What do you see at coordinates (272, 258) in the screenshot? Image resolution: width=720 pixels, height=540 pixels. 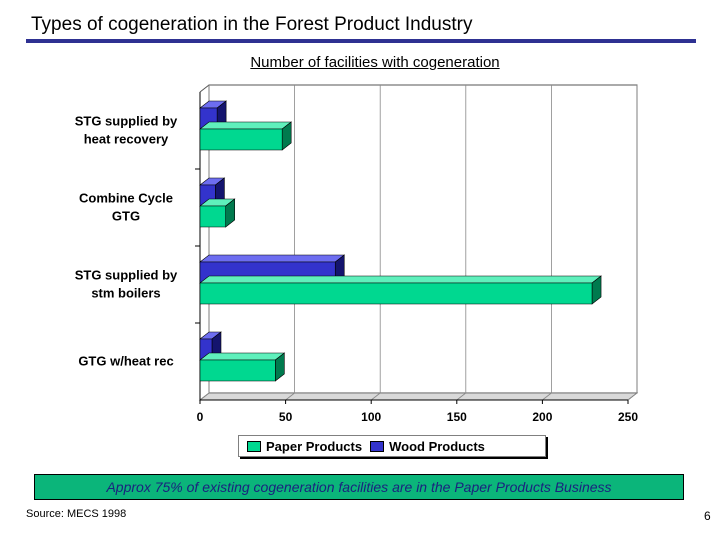 I see `bar-wood-3-face` at bounding box center [272, 258].